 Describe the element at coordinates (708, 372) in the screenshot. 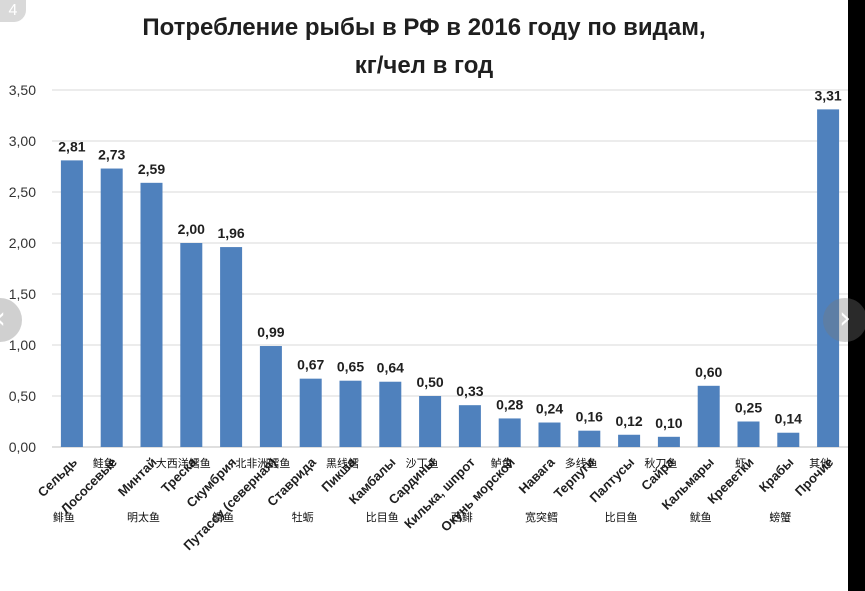

I see `data-label: 0,60` at that location.